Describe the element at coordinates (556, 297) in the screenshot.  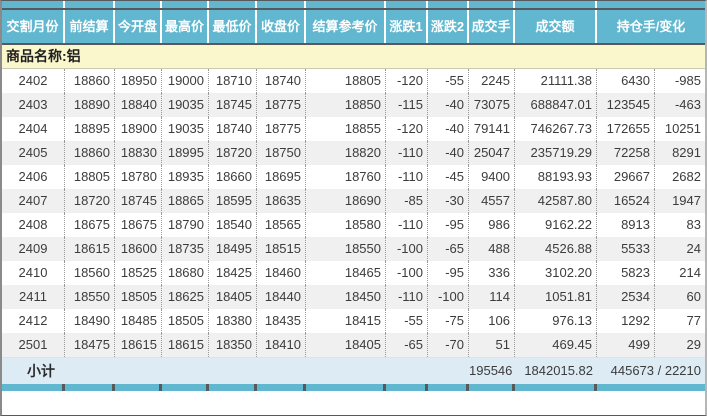
I see `cell-turnover: 1051.81` at that location.